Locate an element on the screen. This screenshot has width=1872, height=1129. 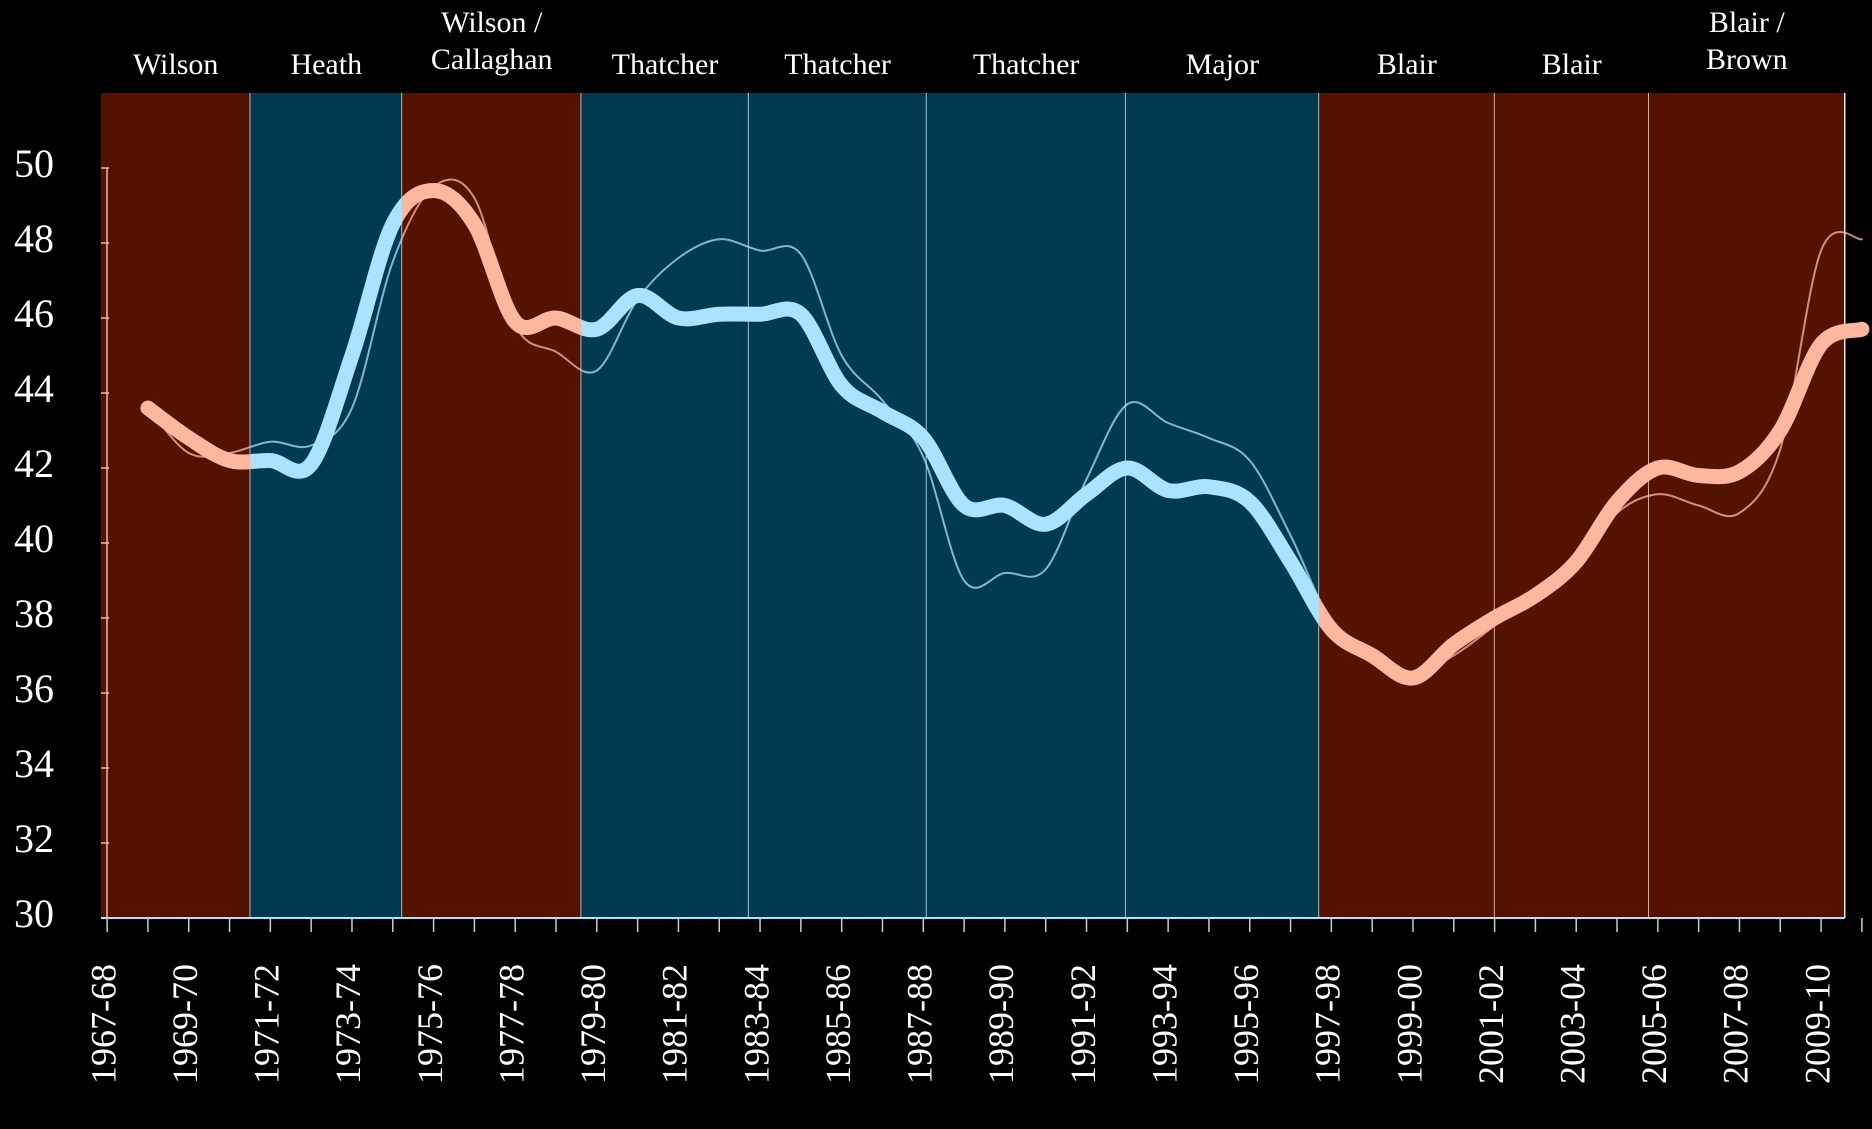
y-tick-label: 48 is located at coordinates (34, 238).